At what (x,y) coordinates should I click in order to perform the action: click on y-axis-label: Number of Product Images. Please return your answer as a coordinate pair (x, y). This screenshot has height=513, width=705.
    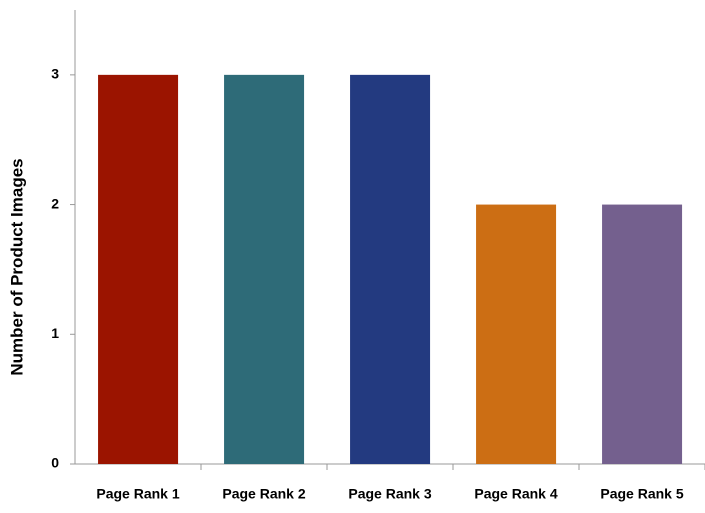
    Looking at the image, I should click on (16, 266).